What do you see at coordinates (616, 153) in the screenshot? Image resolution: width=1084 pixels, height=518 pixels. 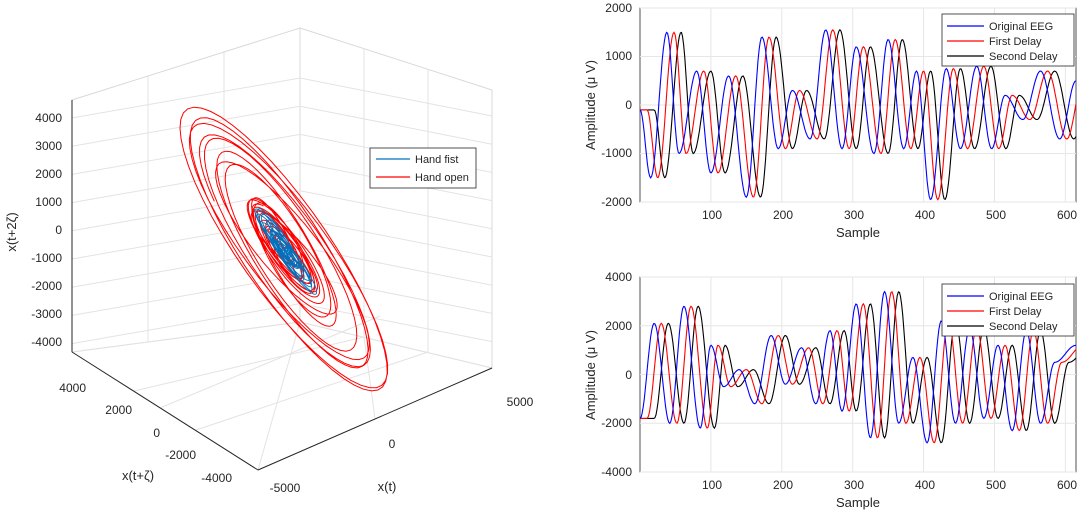 I see `y-tick-label: -1000` at bounding box center [616, 153].